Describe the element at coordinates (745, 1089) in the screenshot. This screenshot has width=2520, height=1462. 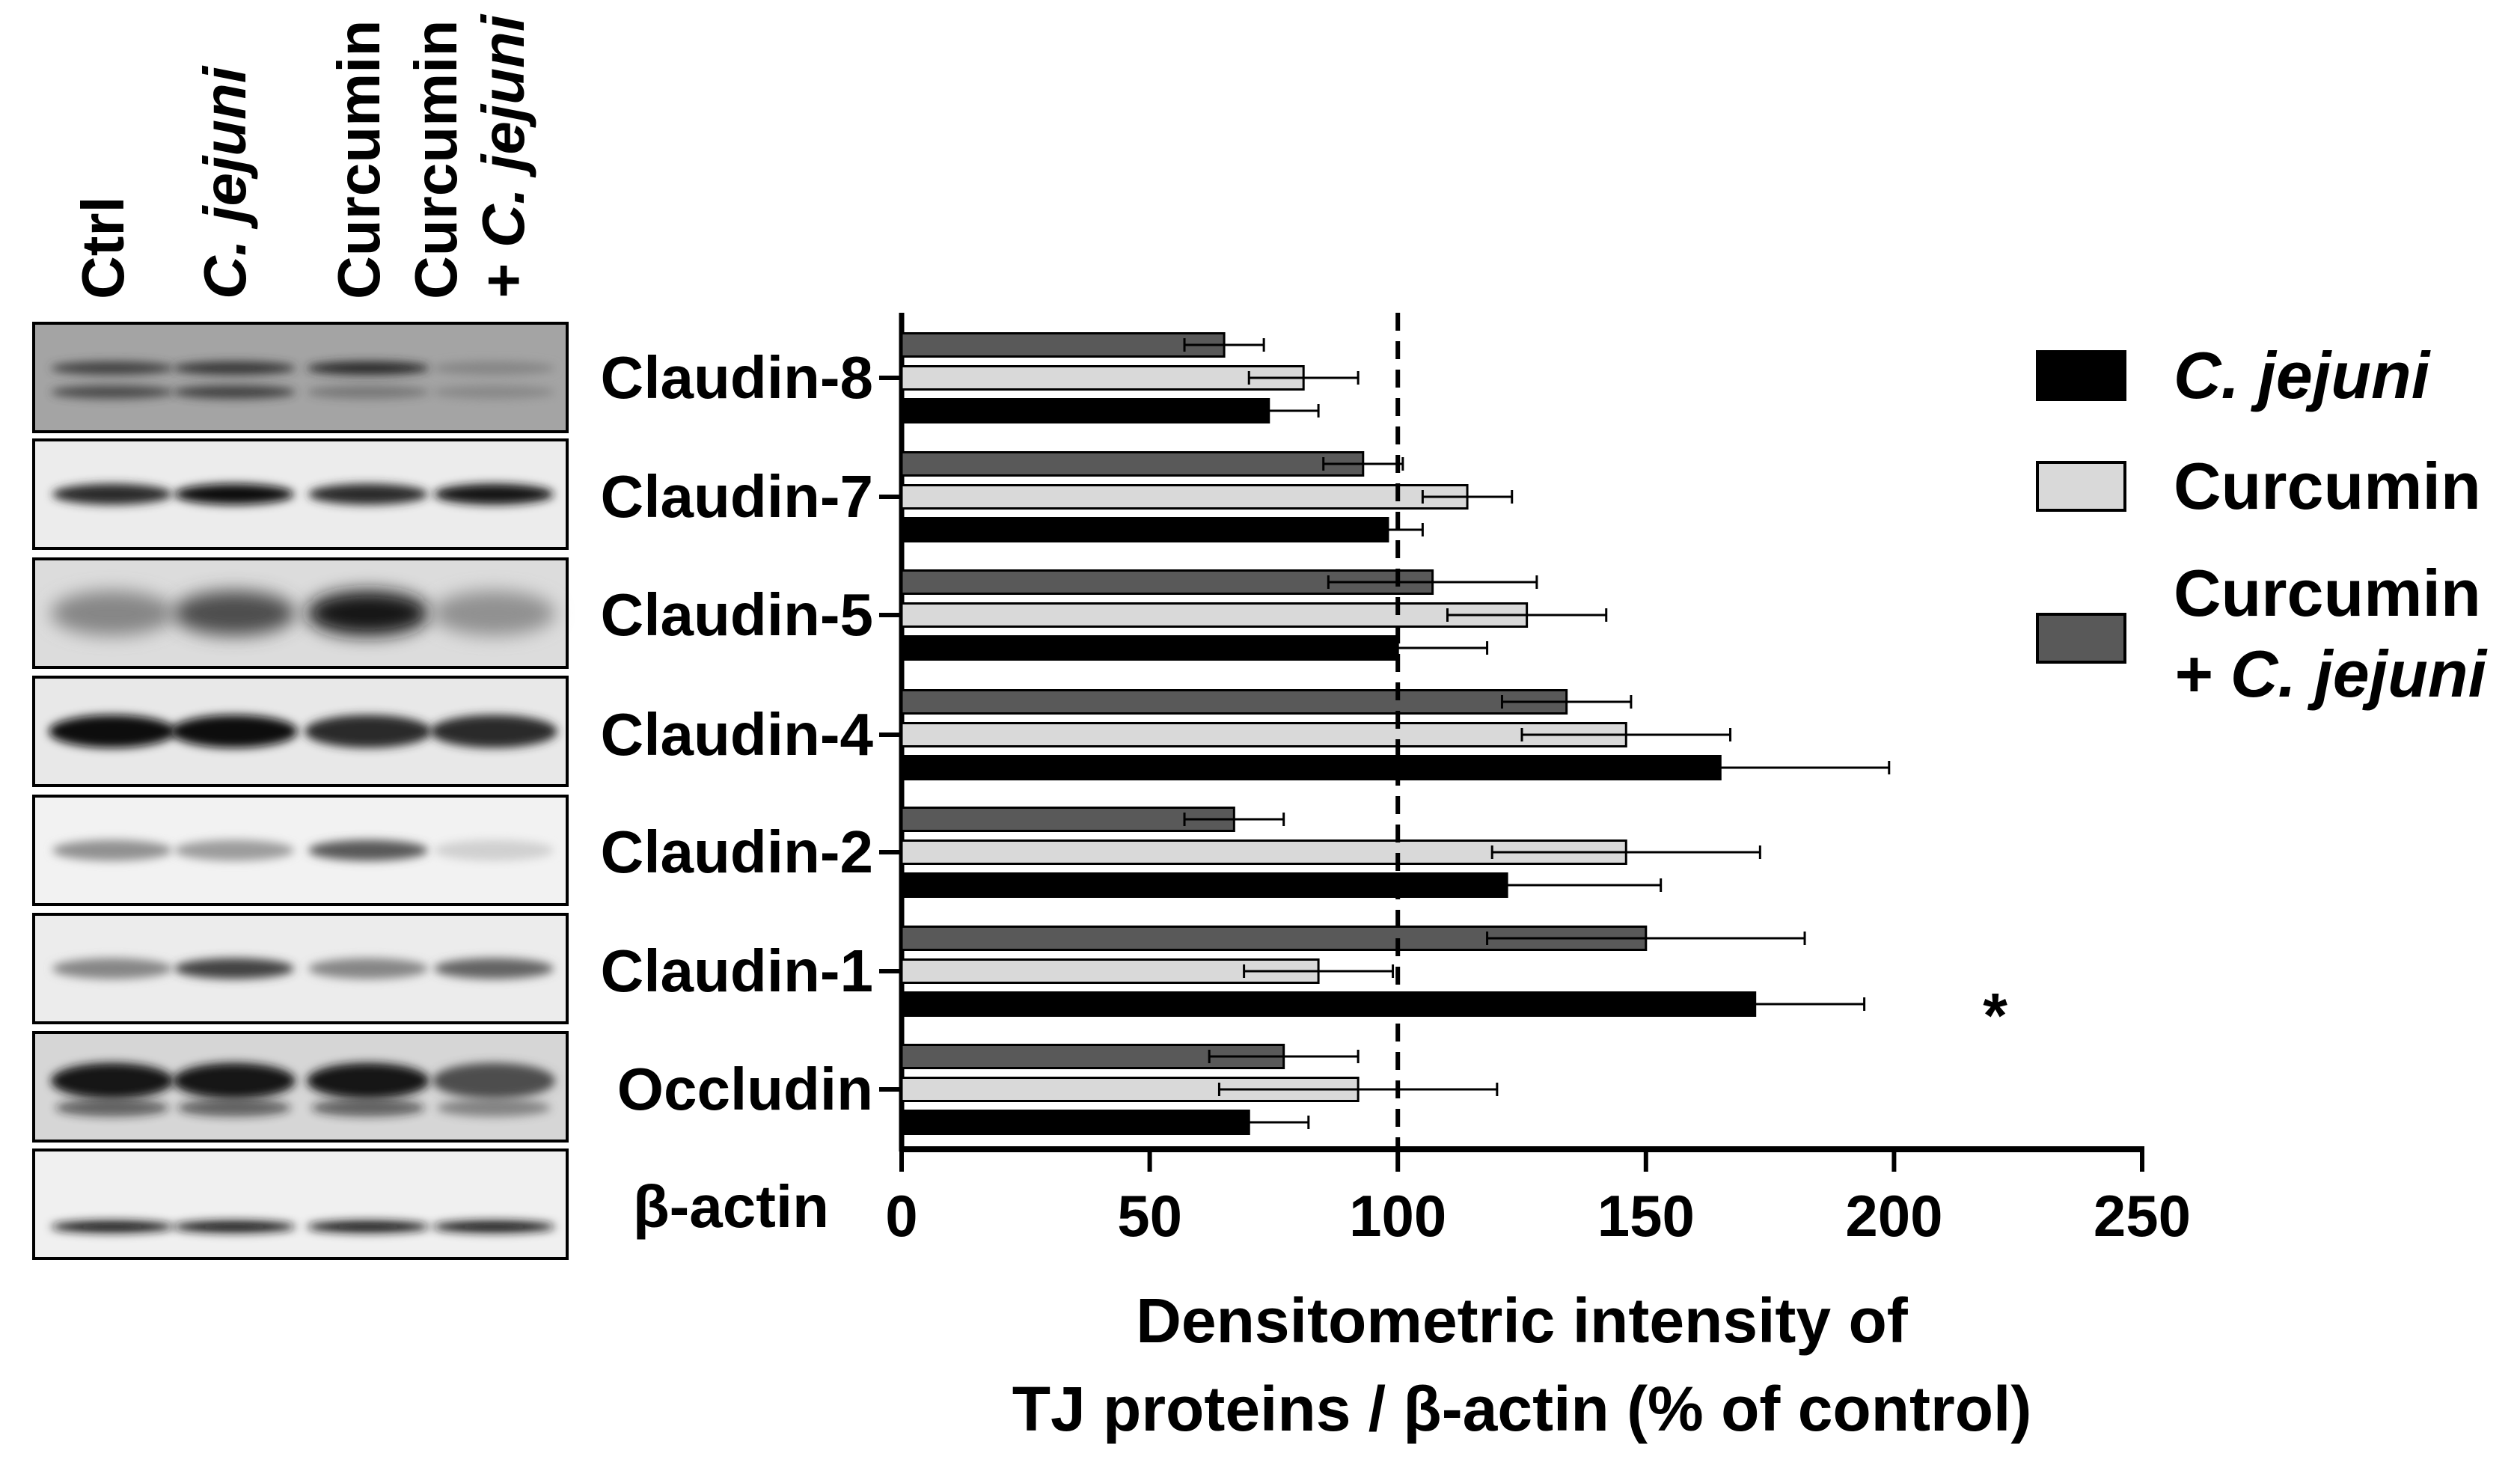
I see `category-label-occludin: Occludin` at that location.